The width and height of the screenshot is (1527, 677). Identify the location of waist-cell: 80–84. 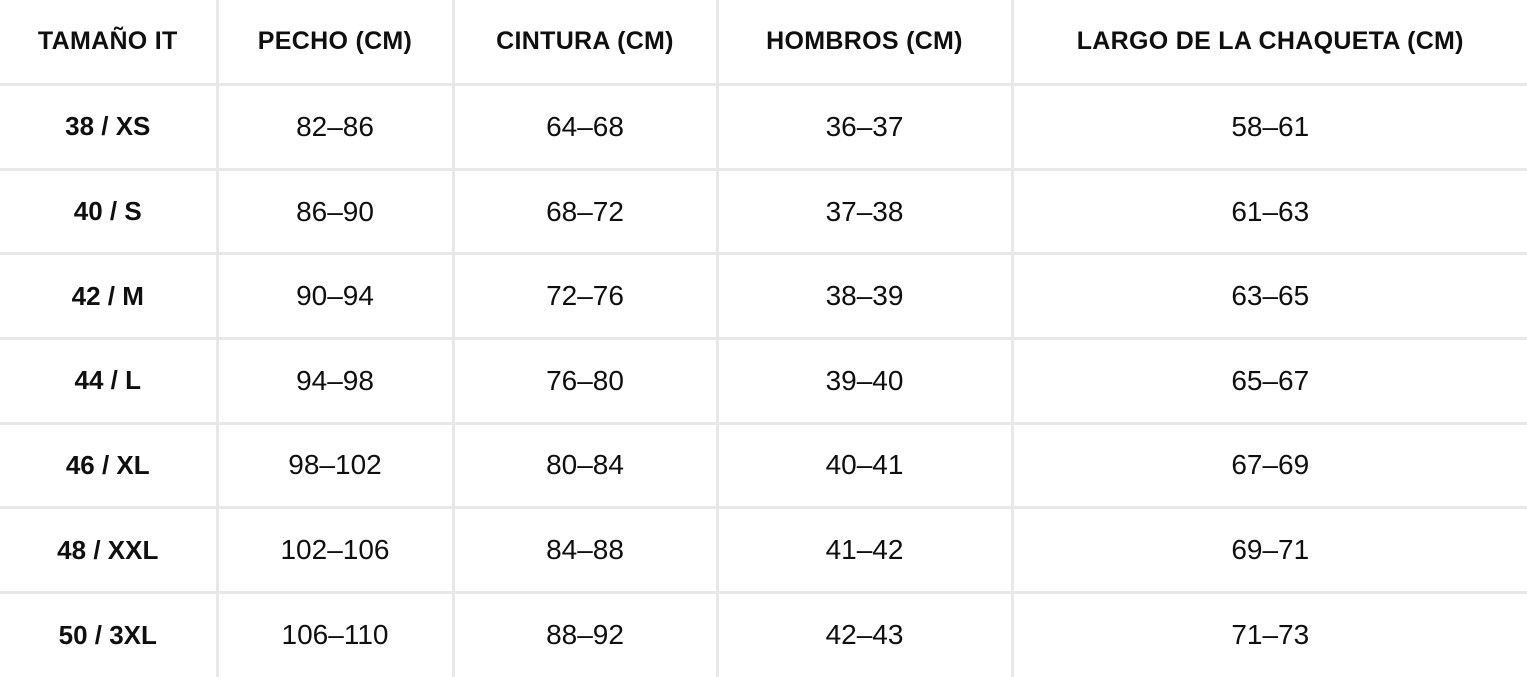
(586, 465).